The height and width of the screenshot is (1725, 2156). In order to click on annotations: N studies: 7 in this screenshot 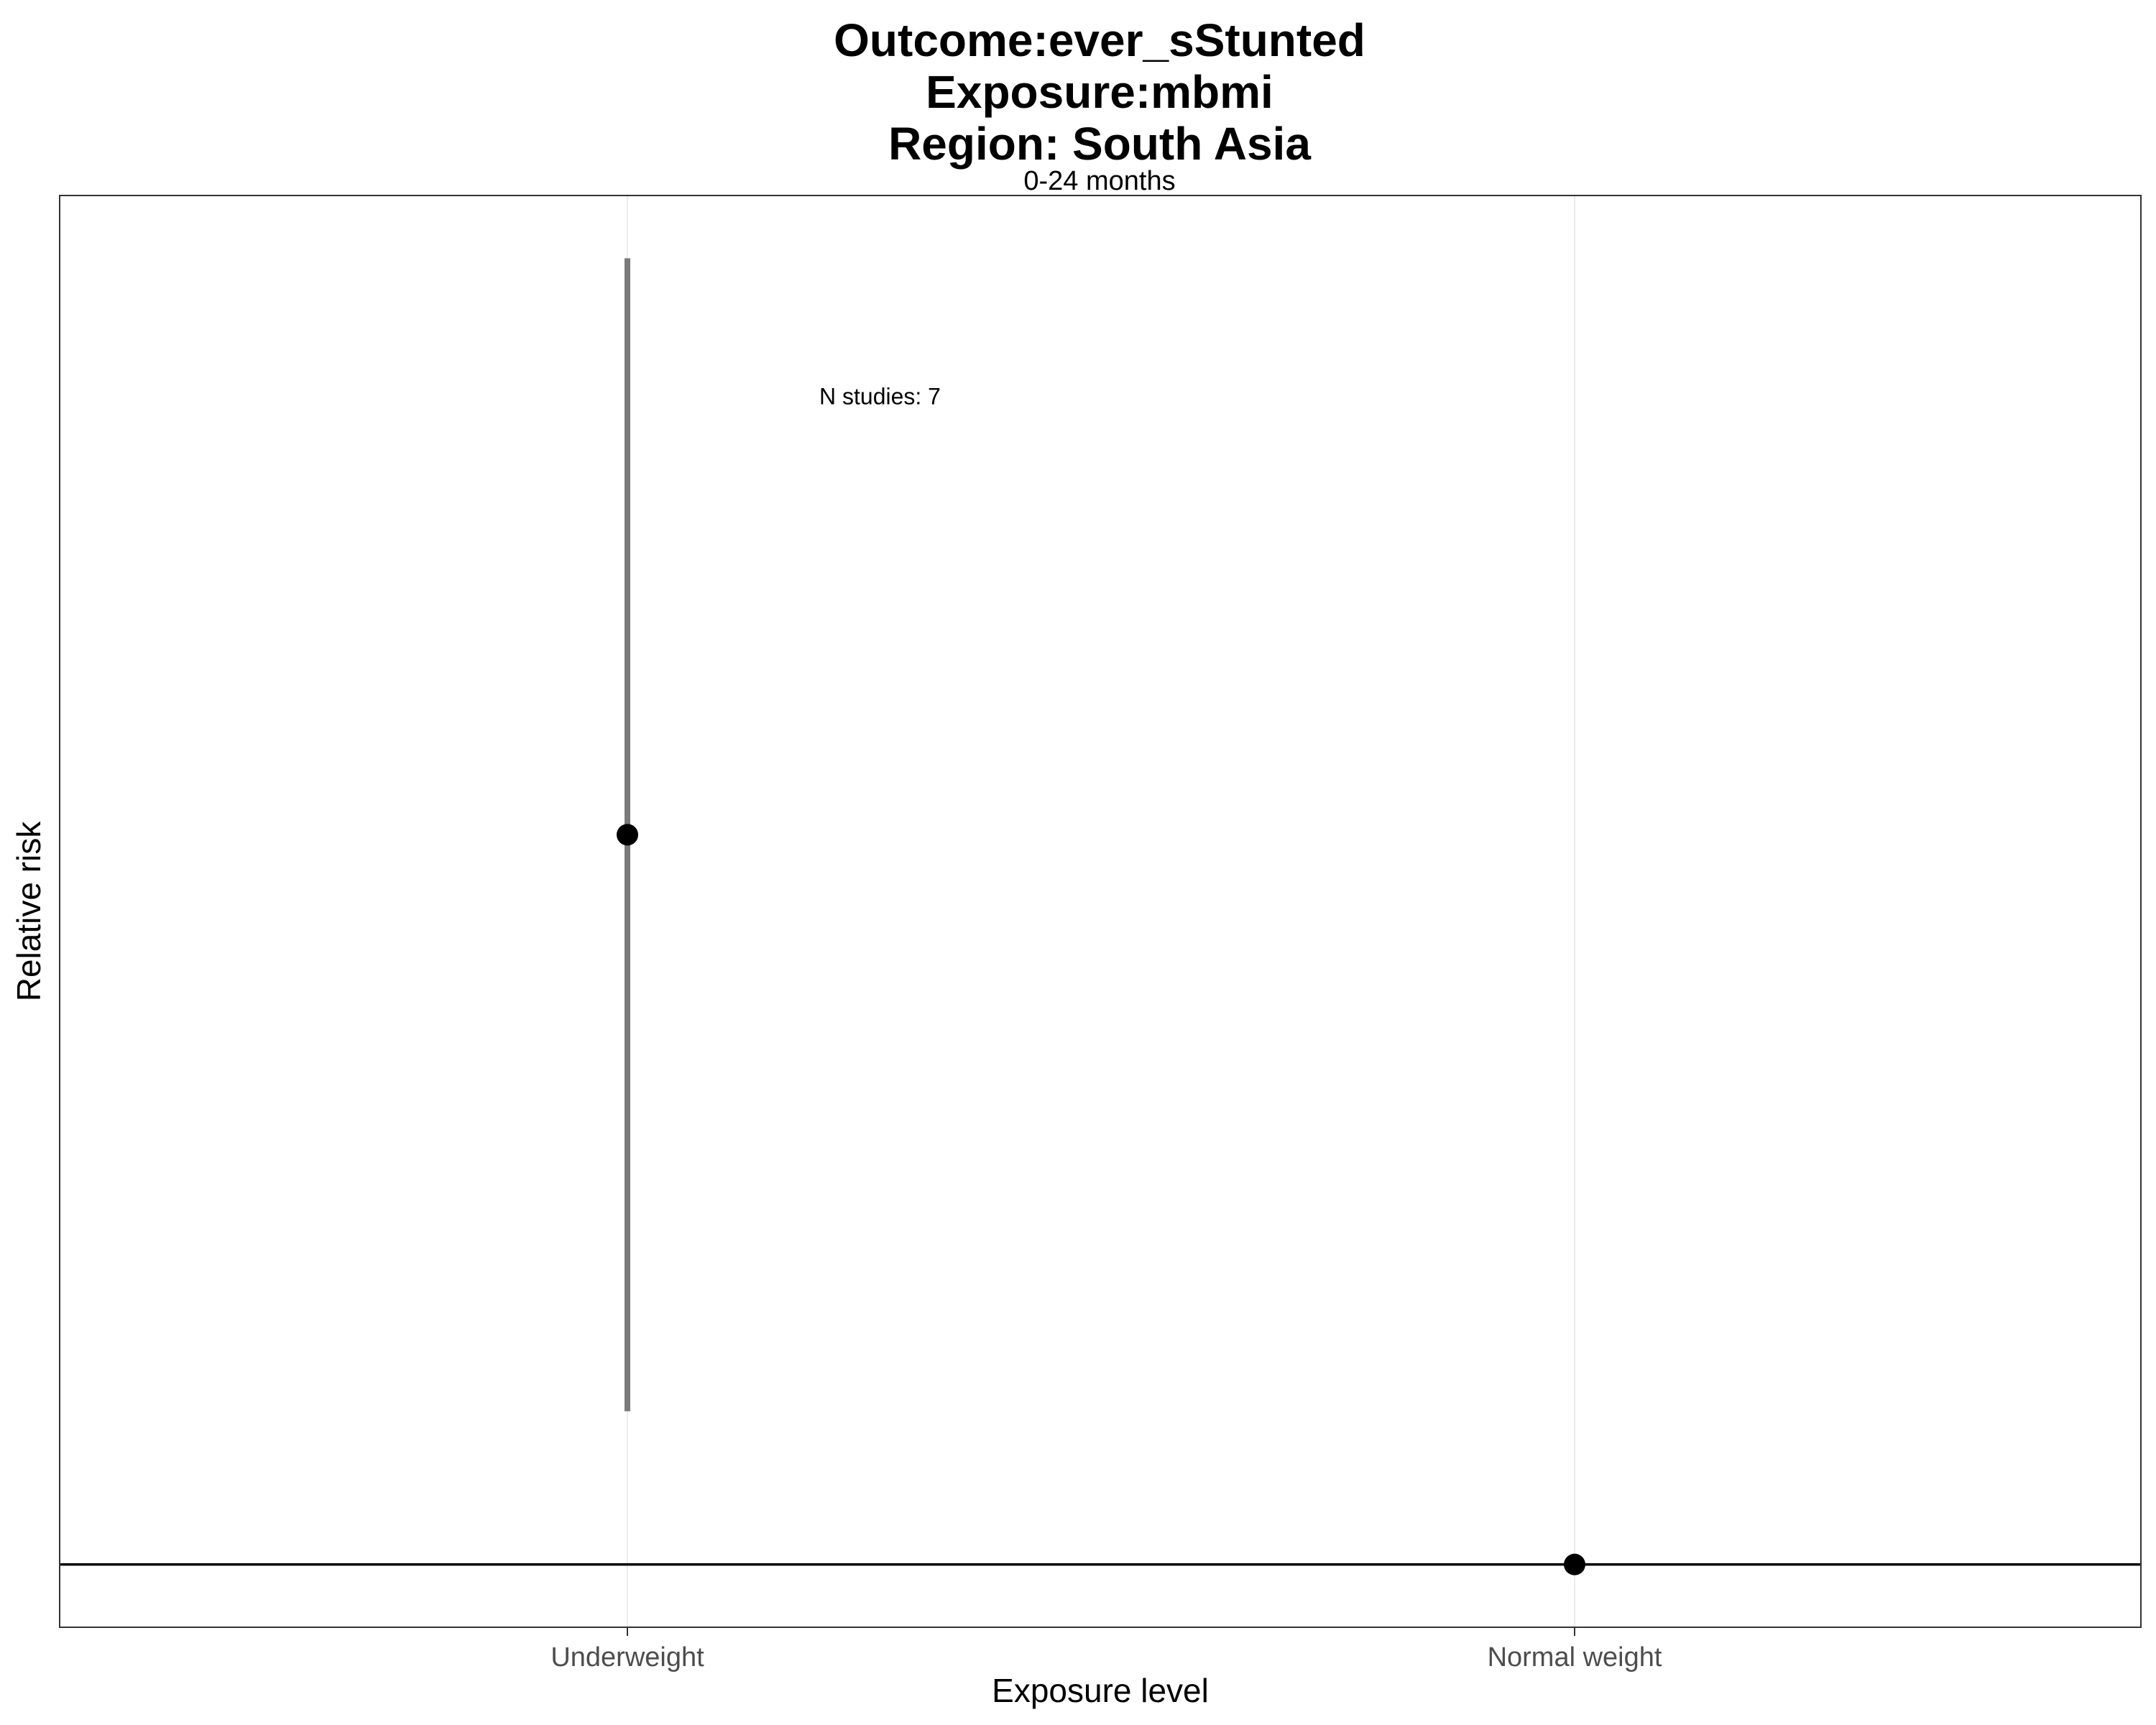, I will do `click(880, 396)`.